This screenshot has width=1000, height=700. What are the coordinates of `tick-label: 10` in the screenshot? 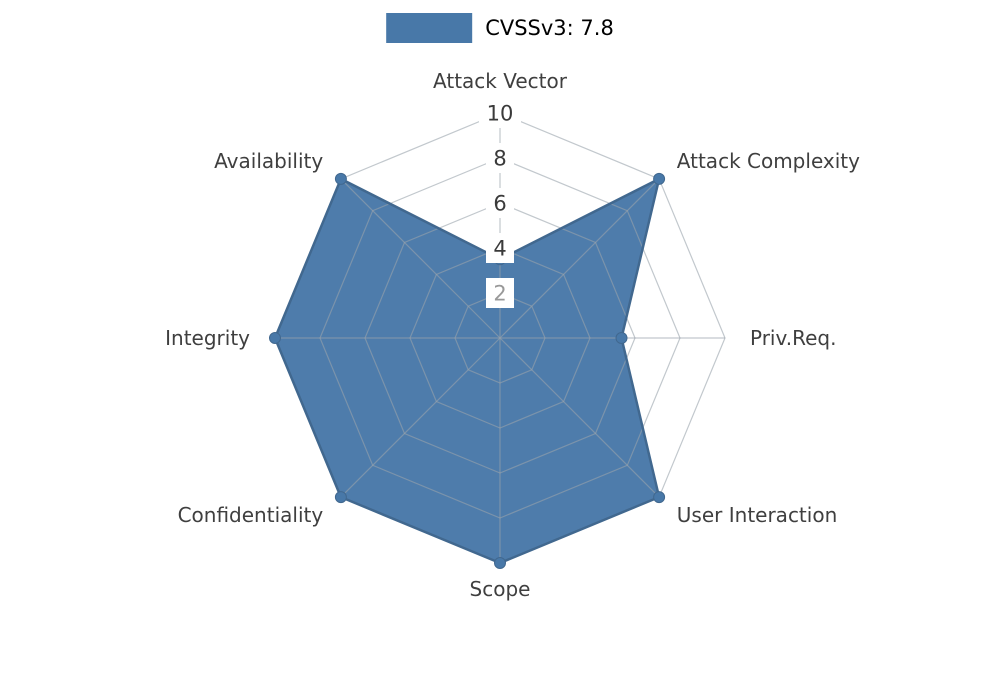 It's located at (500, 113).